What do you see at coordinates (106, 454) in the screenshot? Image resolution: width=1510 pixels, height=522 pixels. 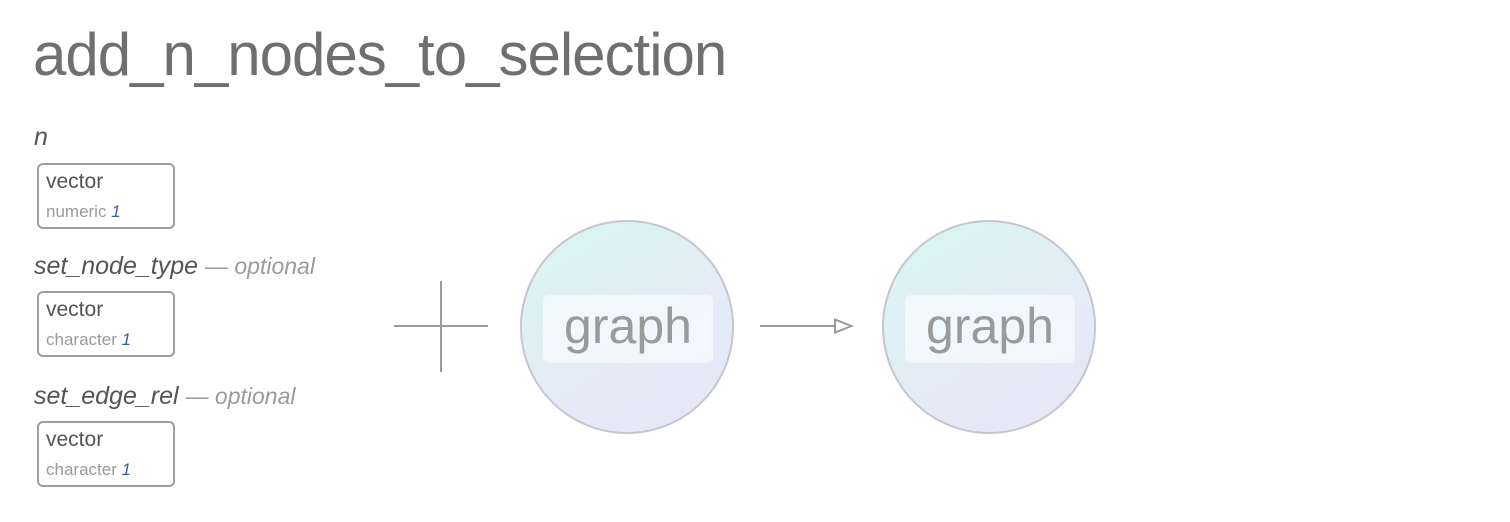 I see `param-set-edge-rel-type-box: vector character 1` at bounding box center [106, 454].